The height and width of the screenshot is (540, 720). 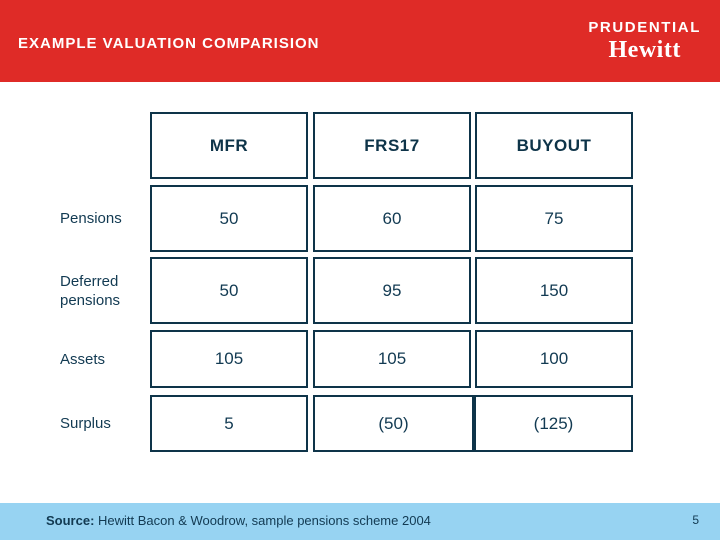 What do you see at coordinates (83, 359) in the screenshot?
I see `row-label-assets: Assets` at bounding box center [83, 359].